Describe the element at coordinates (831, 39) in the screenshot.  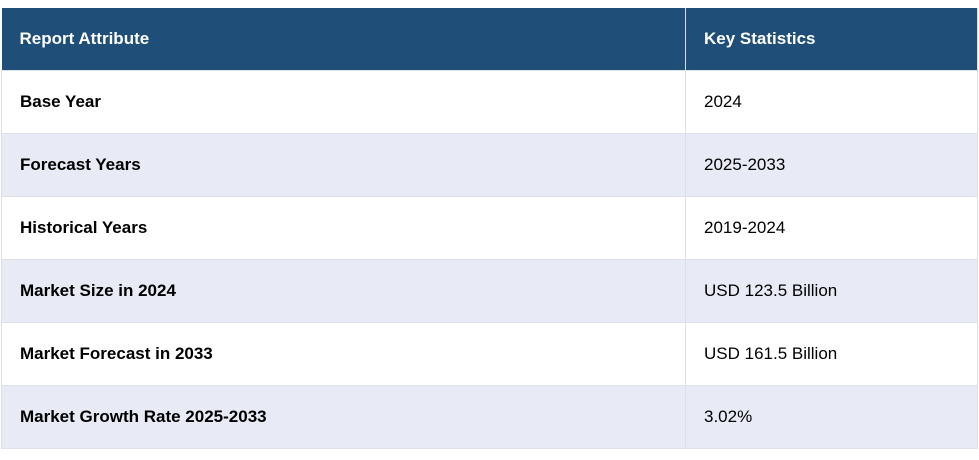
I see `header-cell: Key Statistics` at that location.